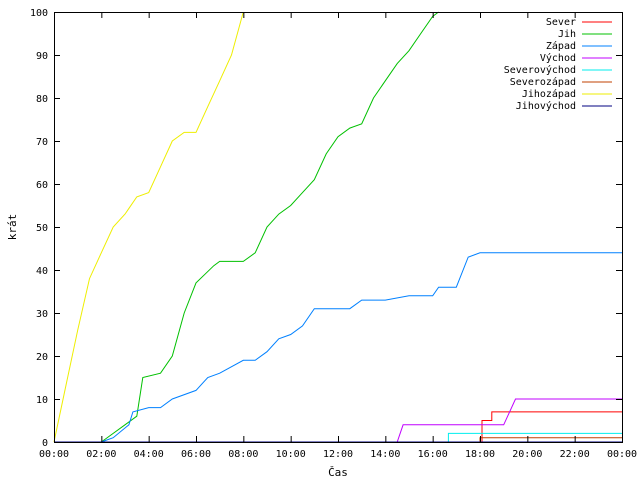 Image resolution: width=640 pixels, height=480 pixels. What do you see at coordinates (12, 227) in the screenshot?
I see `y-axis-title: krát` at bounding box center [12, 227].